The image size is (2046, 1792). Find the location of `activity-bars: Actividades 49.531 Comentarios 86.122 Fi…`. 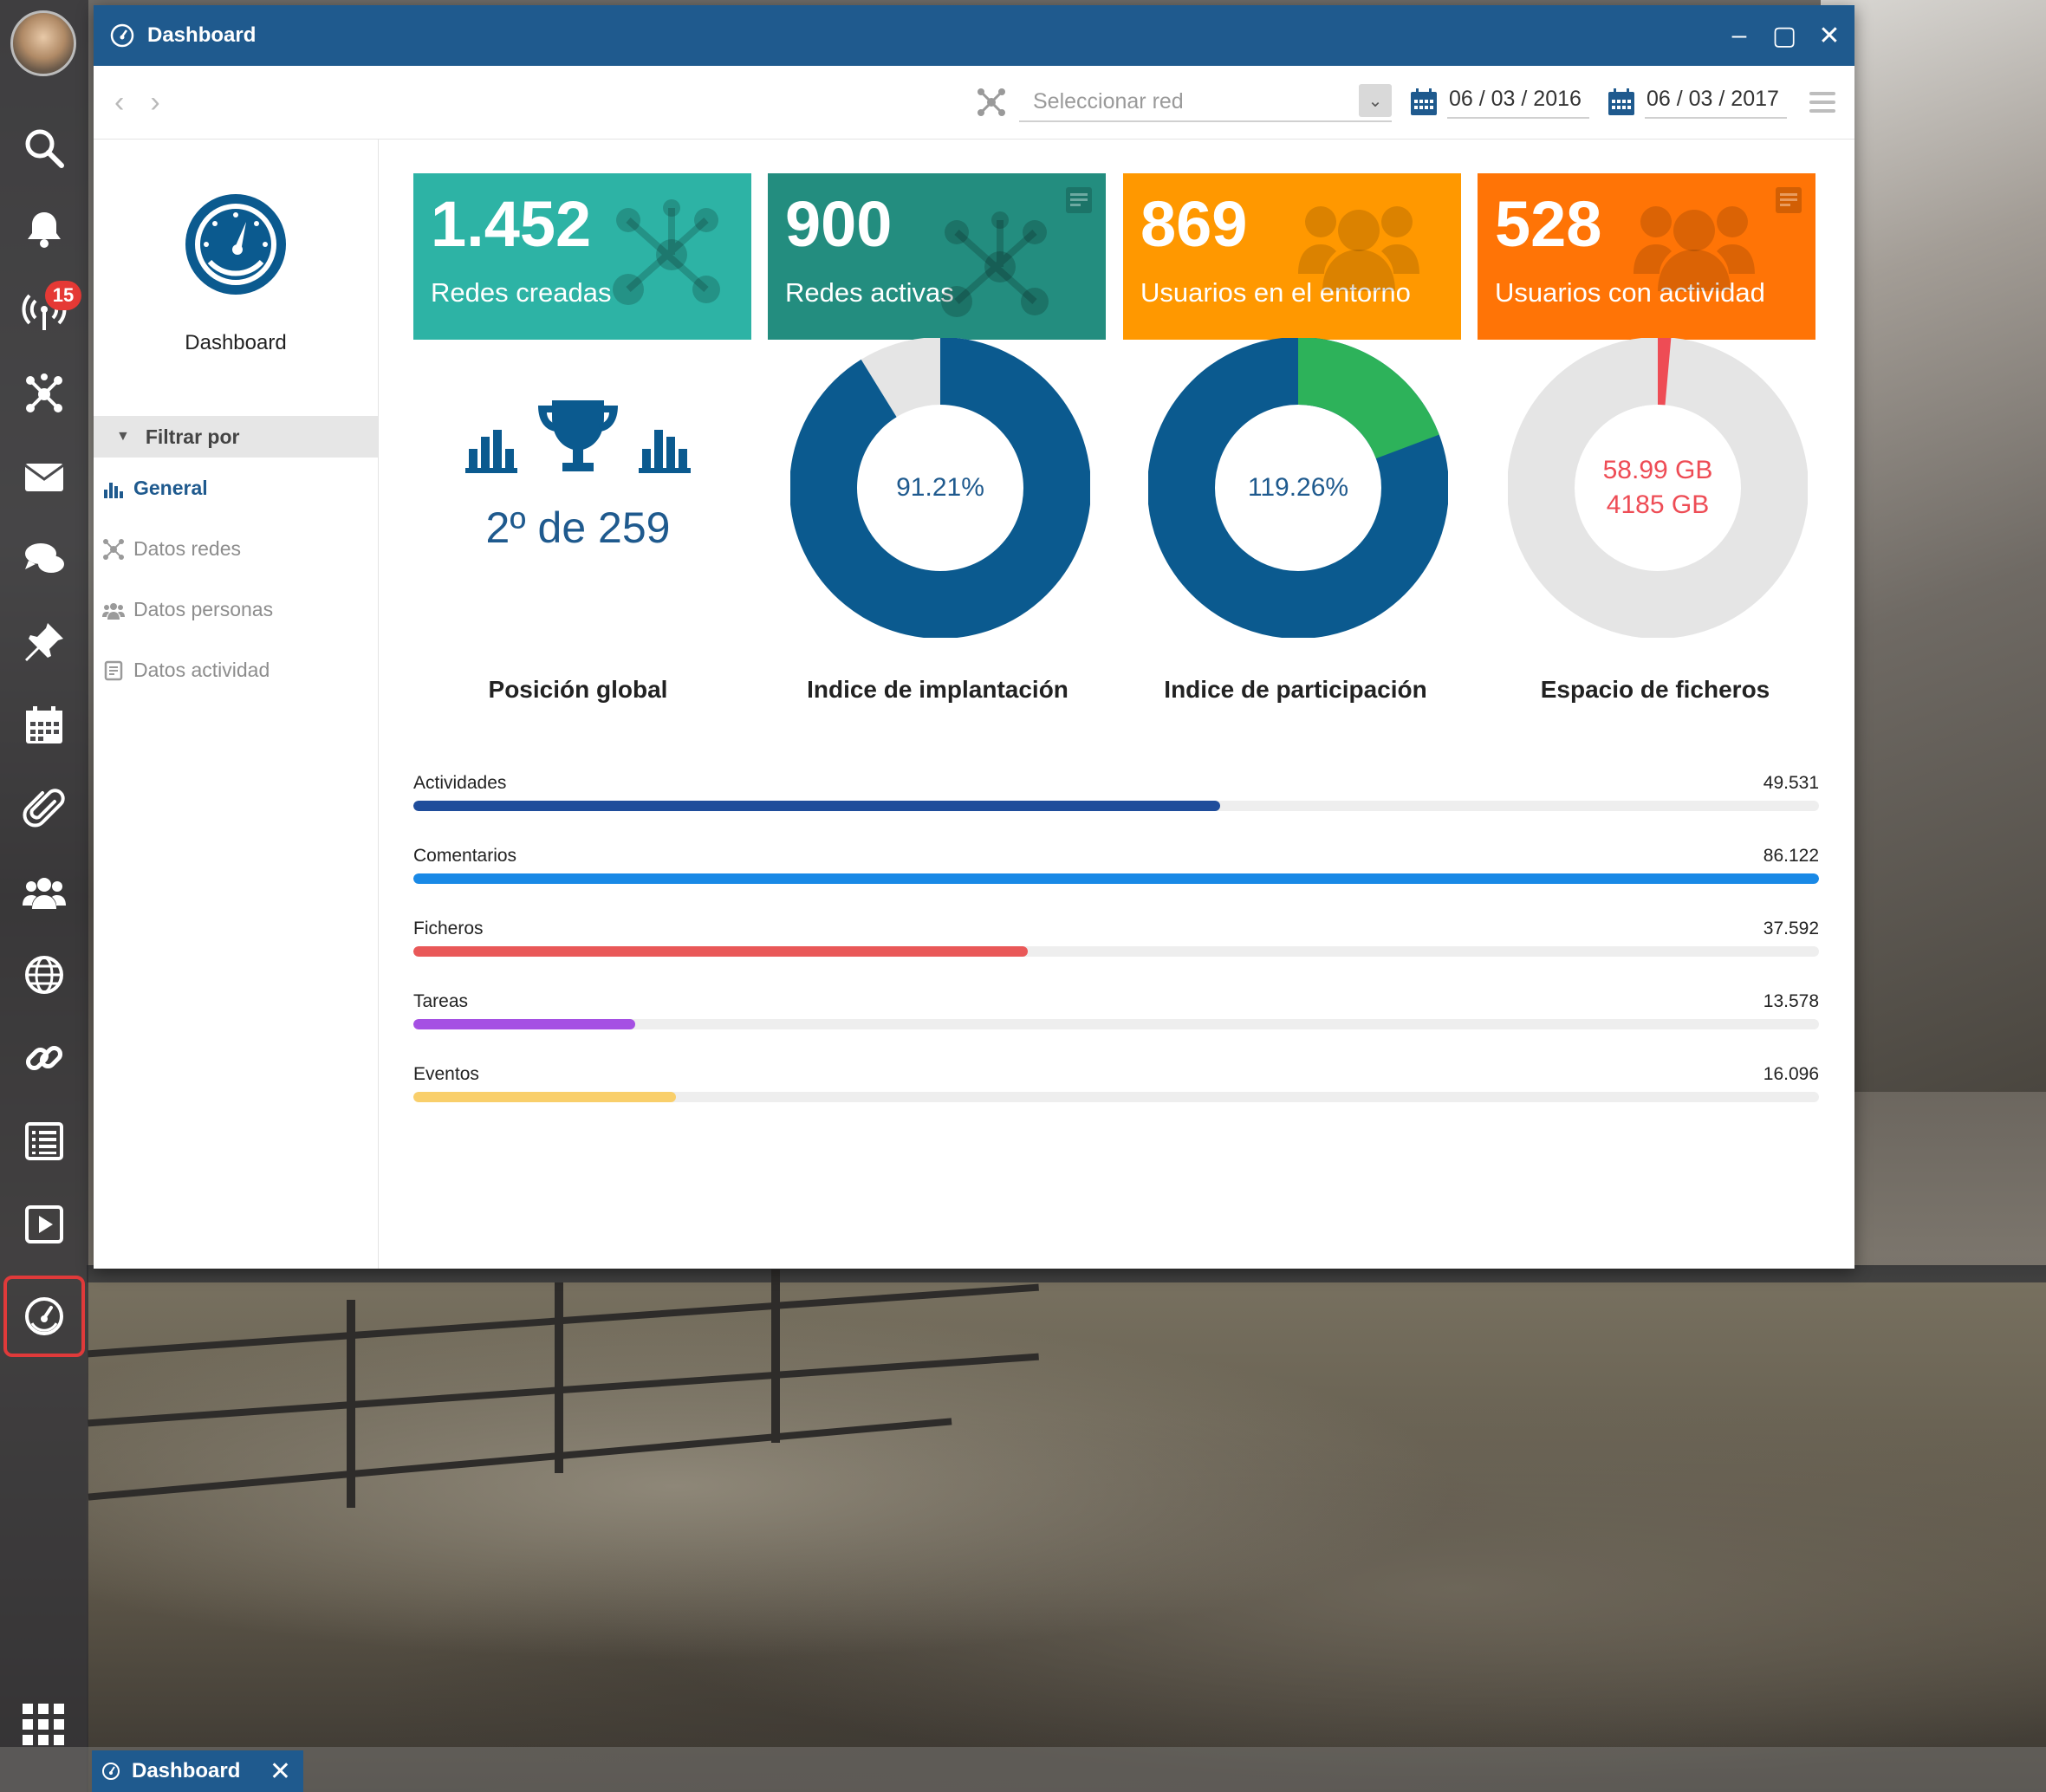

activity-bars: Actividades 49.531 Comentarios 86.122 Fi… is located at coordinates (1116, 955).